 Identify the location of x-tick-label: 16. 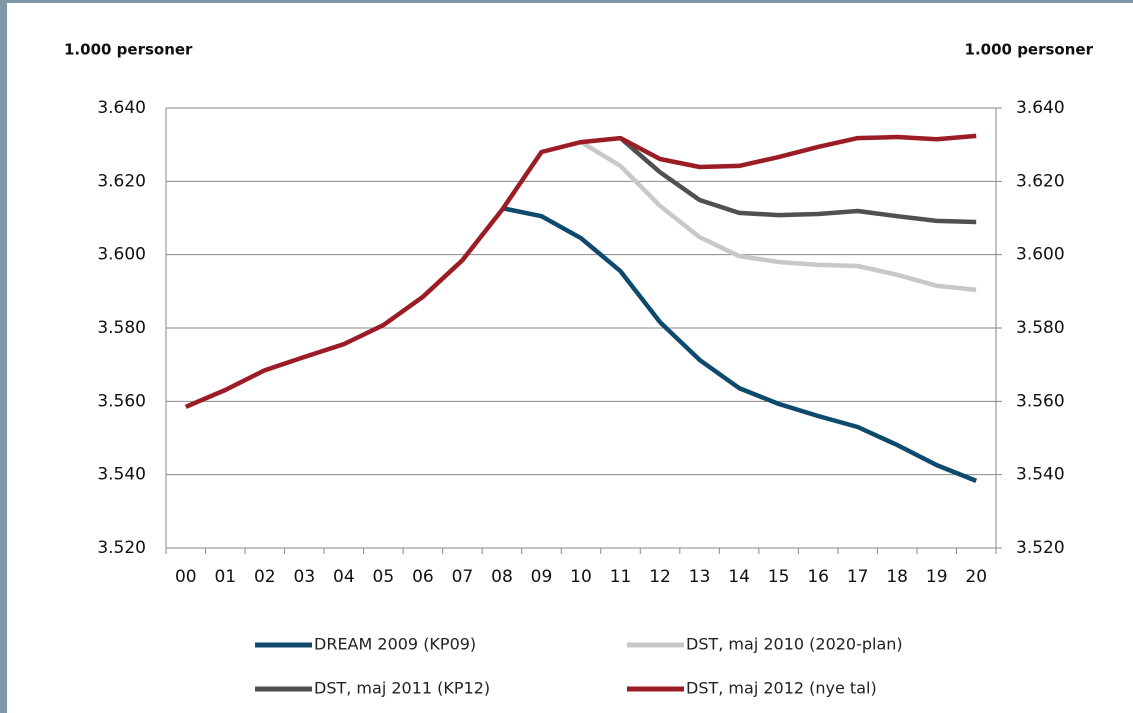
(818, 577).